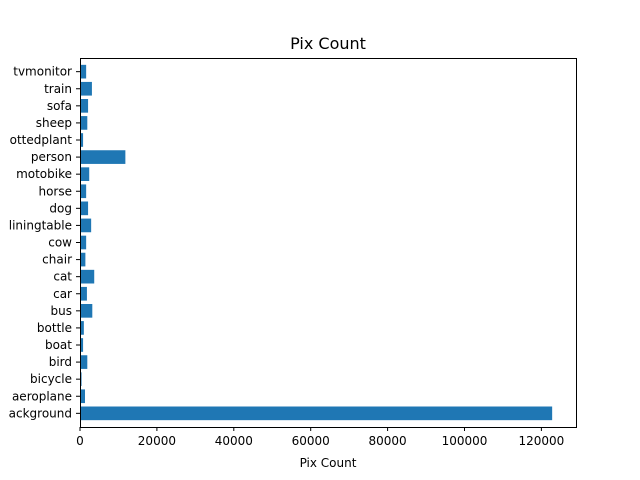  I want to click on x-tick-label-40000: 40000, so click(234, 441).